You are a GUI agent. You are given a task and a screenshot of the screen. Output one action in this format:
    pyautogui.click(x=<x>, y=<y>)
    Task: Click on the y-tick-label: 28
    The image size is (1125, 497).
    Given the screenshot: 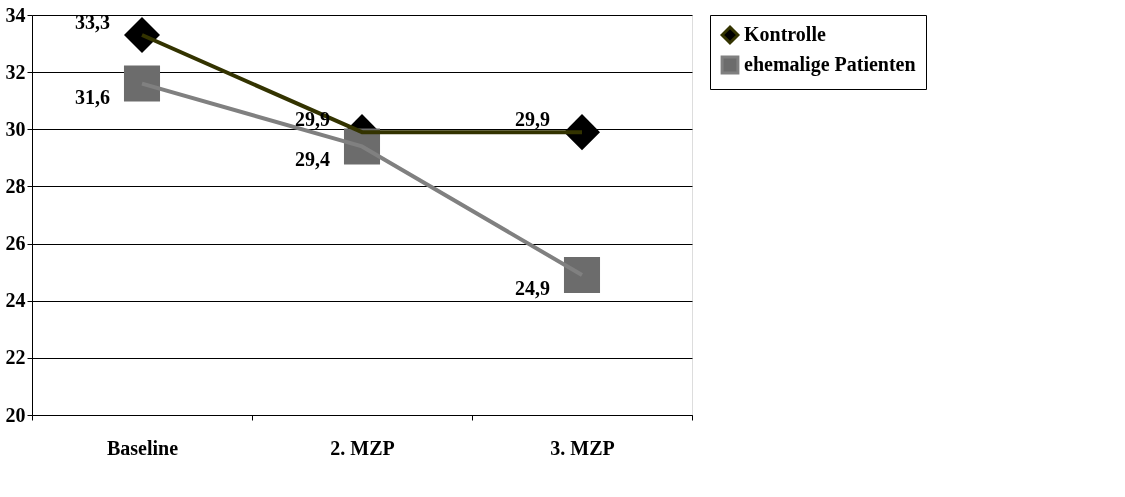 What is the action you would take?
    pyautogui.click(x=15, y=185)
    